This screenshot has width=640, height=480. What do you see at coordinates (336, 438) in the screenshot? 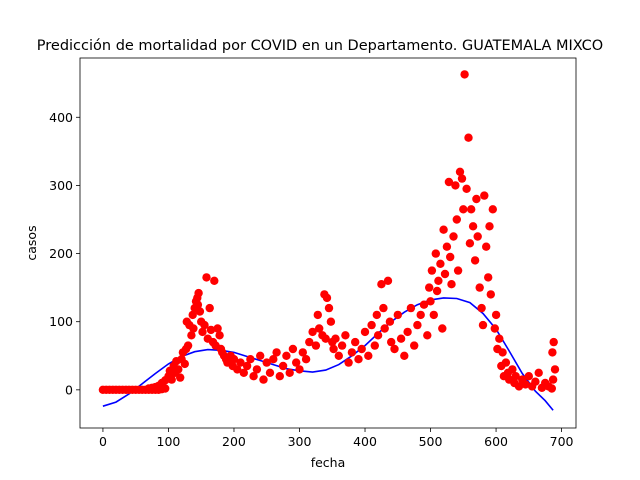
I see `x-axis: 0 100 200 300 400 500 600 700` at bounding box center [336, 438].